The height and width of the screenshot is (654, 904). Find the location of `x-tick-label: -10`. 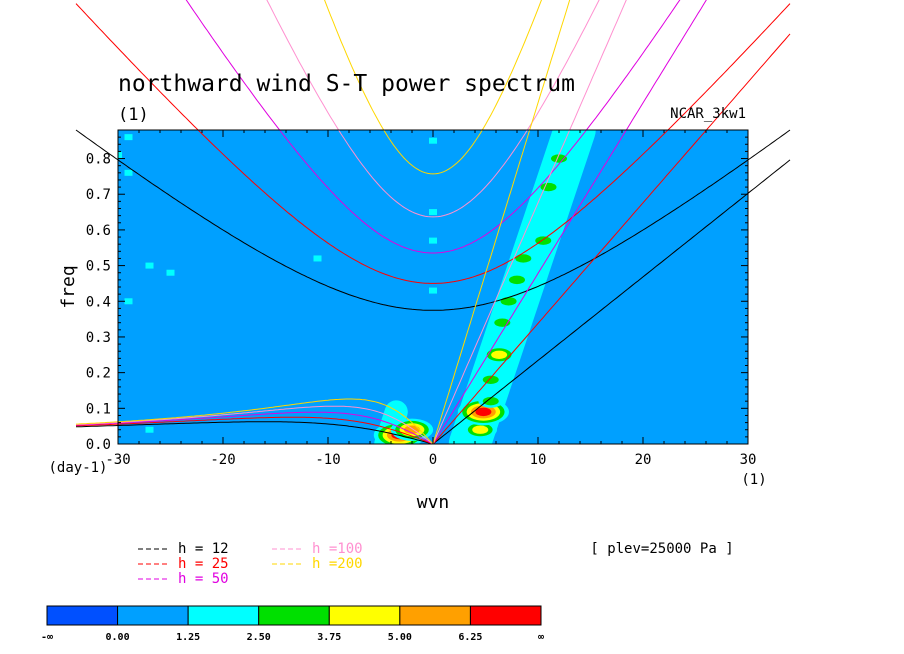

x-tick-label: -10 is located at coordinates (327, 460).